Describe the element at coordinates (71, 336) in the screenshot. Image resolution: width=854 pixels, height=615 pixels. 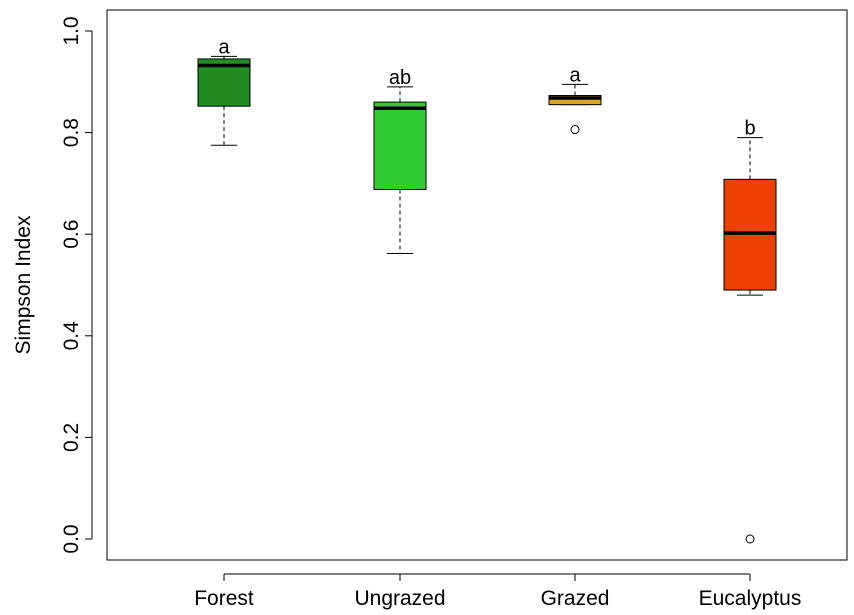
I see `y-tick-label: 0.4` at that location.